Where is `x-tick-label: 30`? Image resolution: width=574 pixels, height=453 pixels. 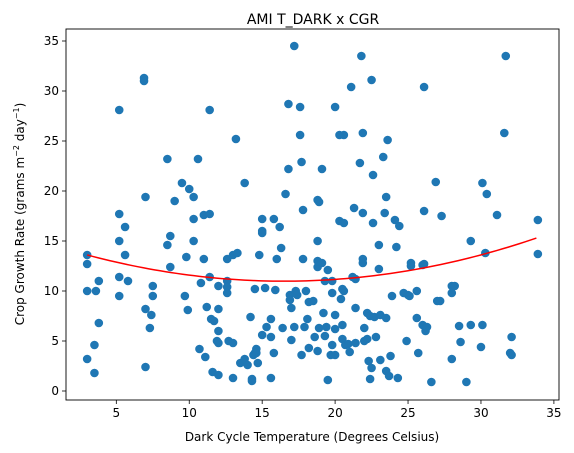
x-tick-label: 30 is located at coordinates (480, 413).